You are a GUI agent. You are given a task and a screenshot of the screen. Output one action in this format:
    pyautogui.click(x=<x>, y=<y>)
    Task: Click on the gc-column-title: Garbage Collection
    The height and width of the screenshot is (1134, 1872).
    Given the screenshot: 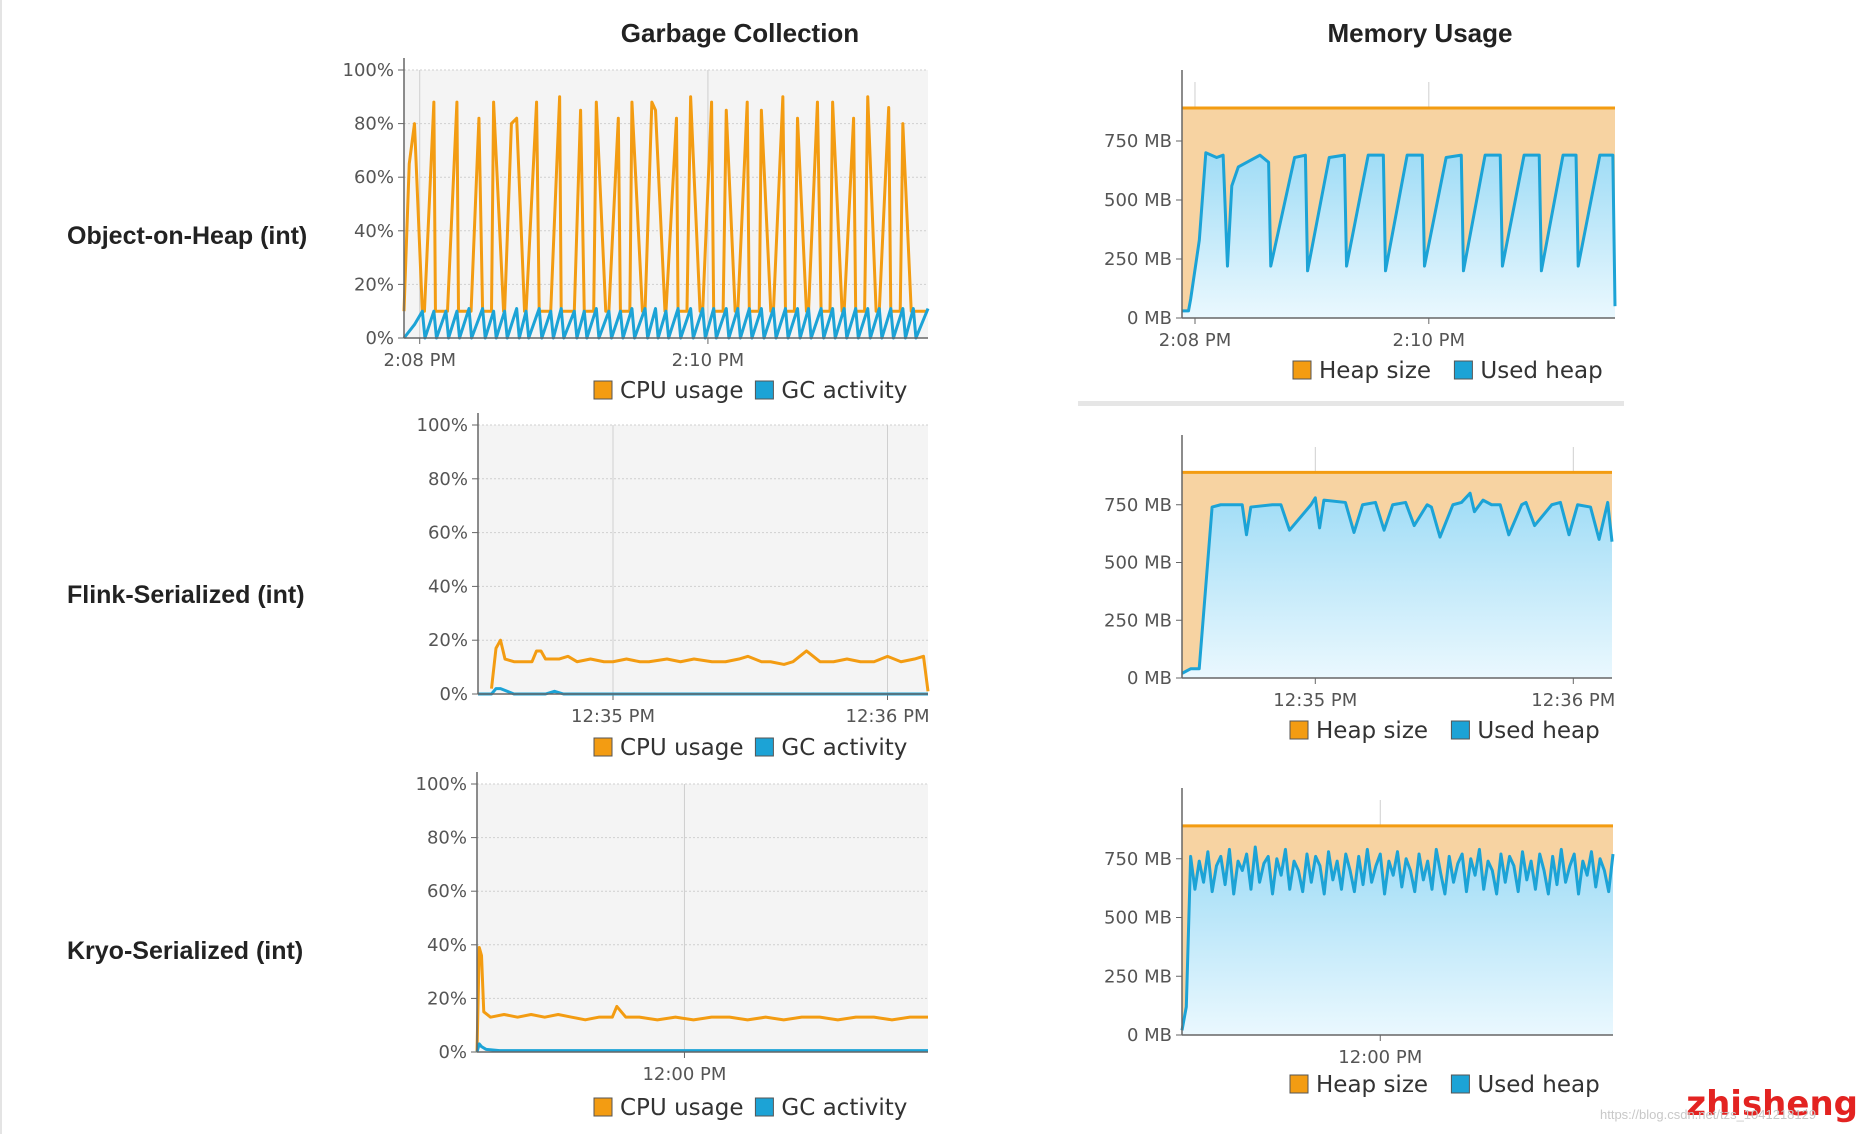 What is the action you would take?
    pyautogui.click(x=740, y=33)
    